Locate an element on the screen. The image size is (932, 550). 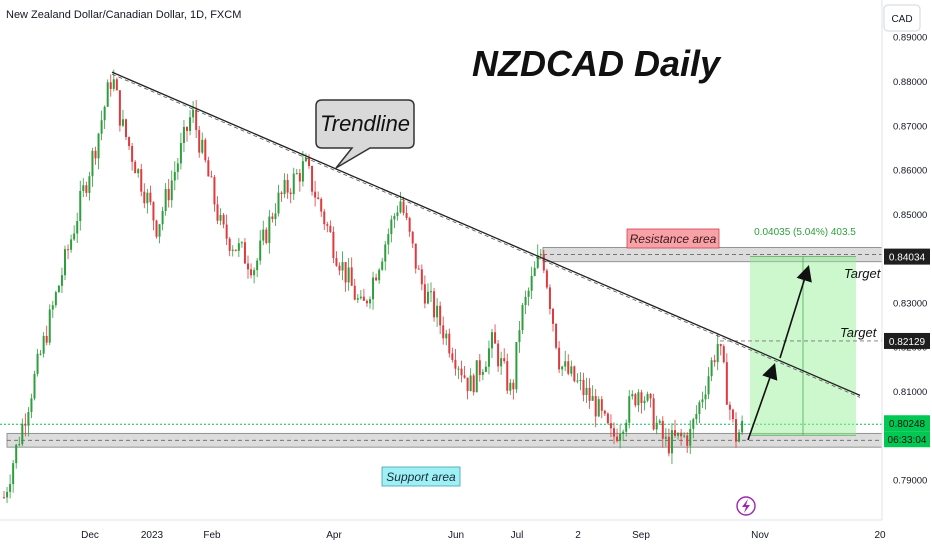
projection-arrows is located at coordinates (779, 352).